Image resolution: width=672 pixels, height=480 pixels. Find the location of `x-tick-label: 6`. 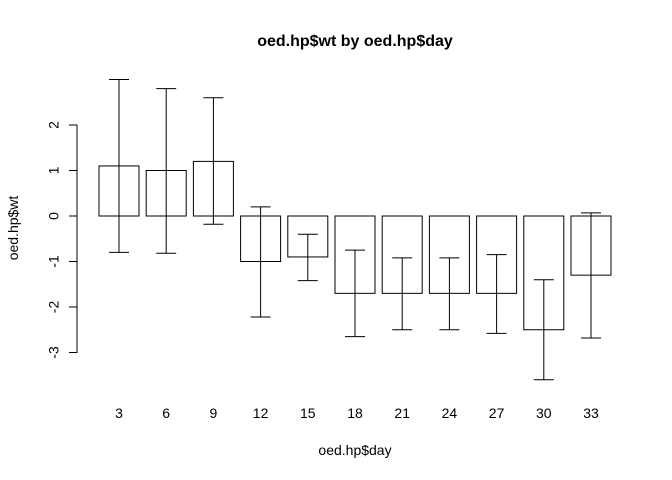

x-tick-label: 6 is located at coordinates (166, 413).